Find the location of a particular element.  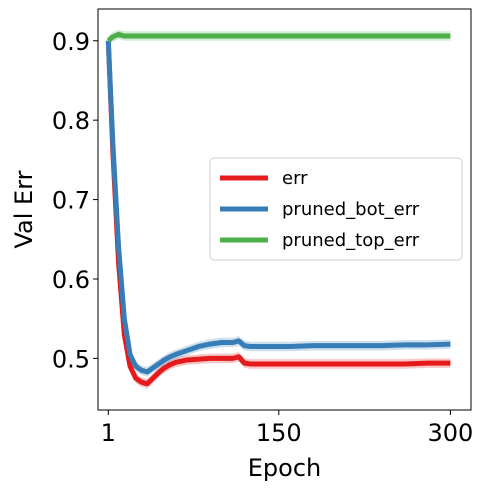

y-axis: 0.5 0.6 0.7 0.8 0.9 is located at coordinates (75, 200).